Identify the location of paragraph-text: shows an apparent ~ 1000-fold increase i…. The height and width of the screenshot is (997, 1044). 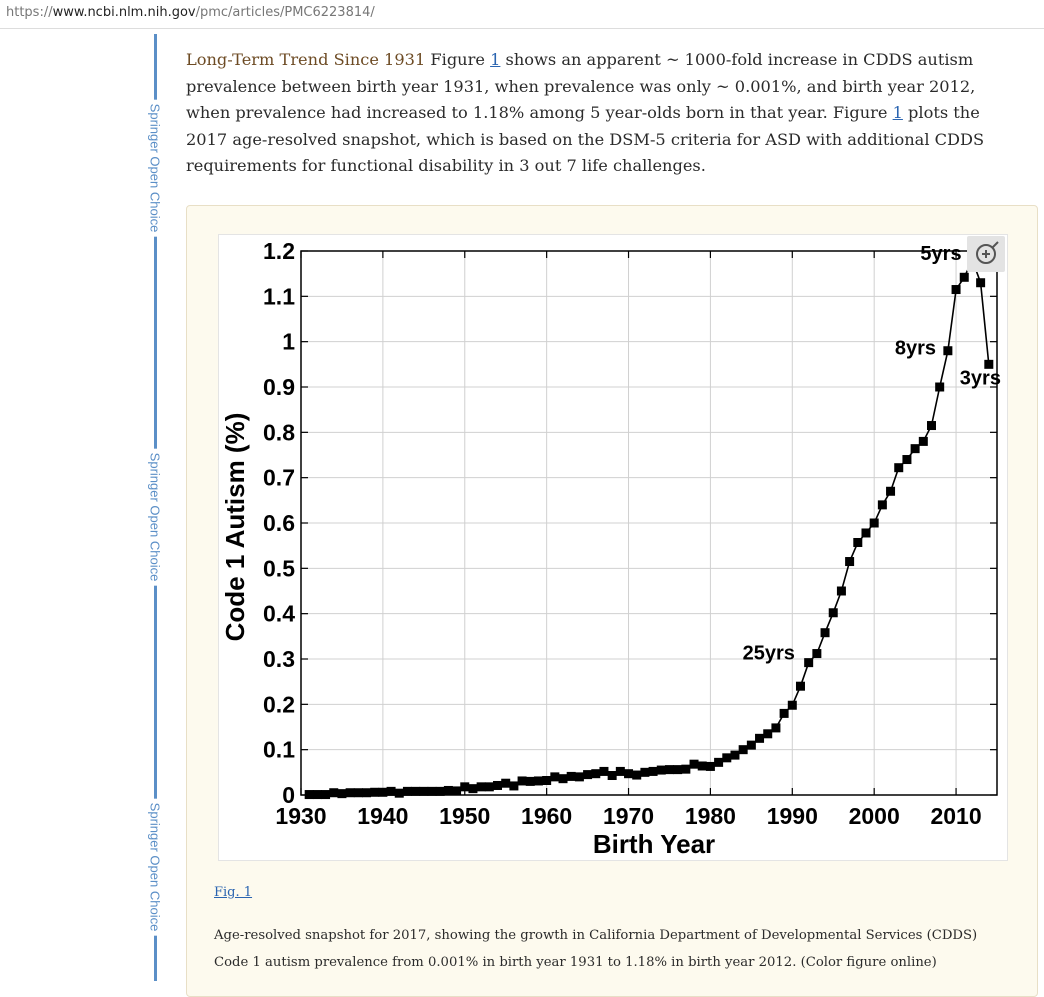
(581, 86).